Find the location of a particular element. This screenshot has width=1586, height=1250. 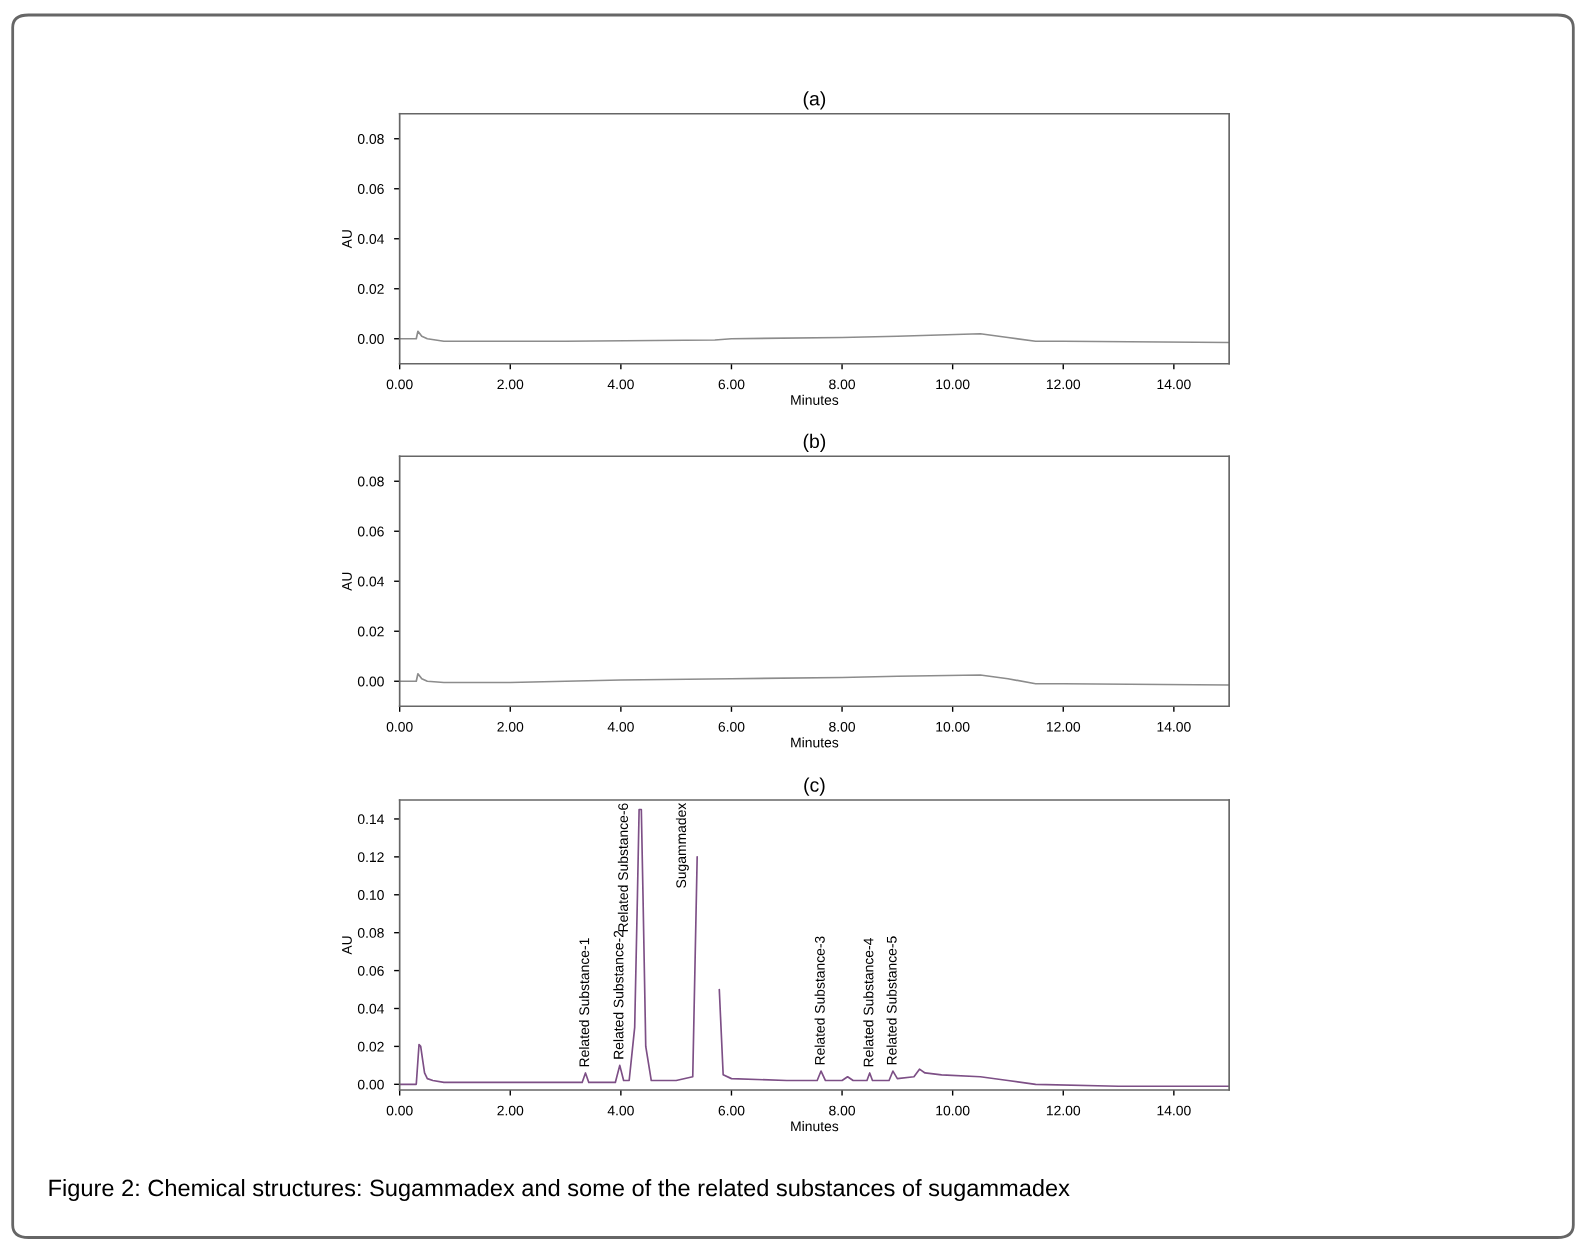

caption: Figure 2: Chemical structures: Sugammadex and some of the related substances of sugammadex is located at coordinates (559, 1190).